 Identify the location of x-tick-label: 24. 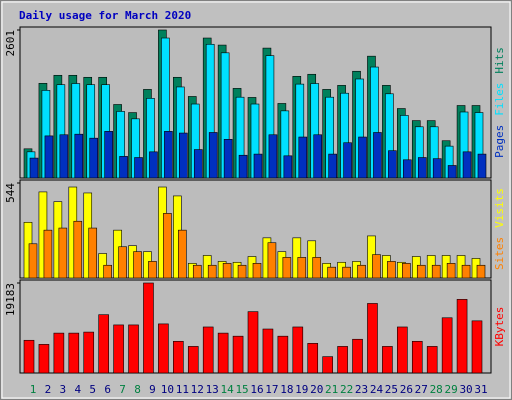
(377, 389).